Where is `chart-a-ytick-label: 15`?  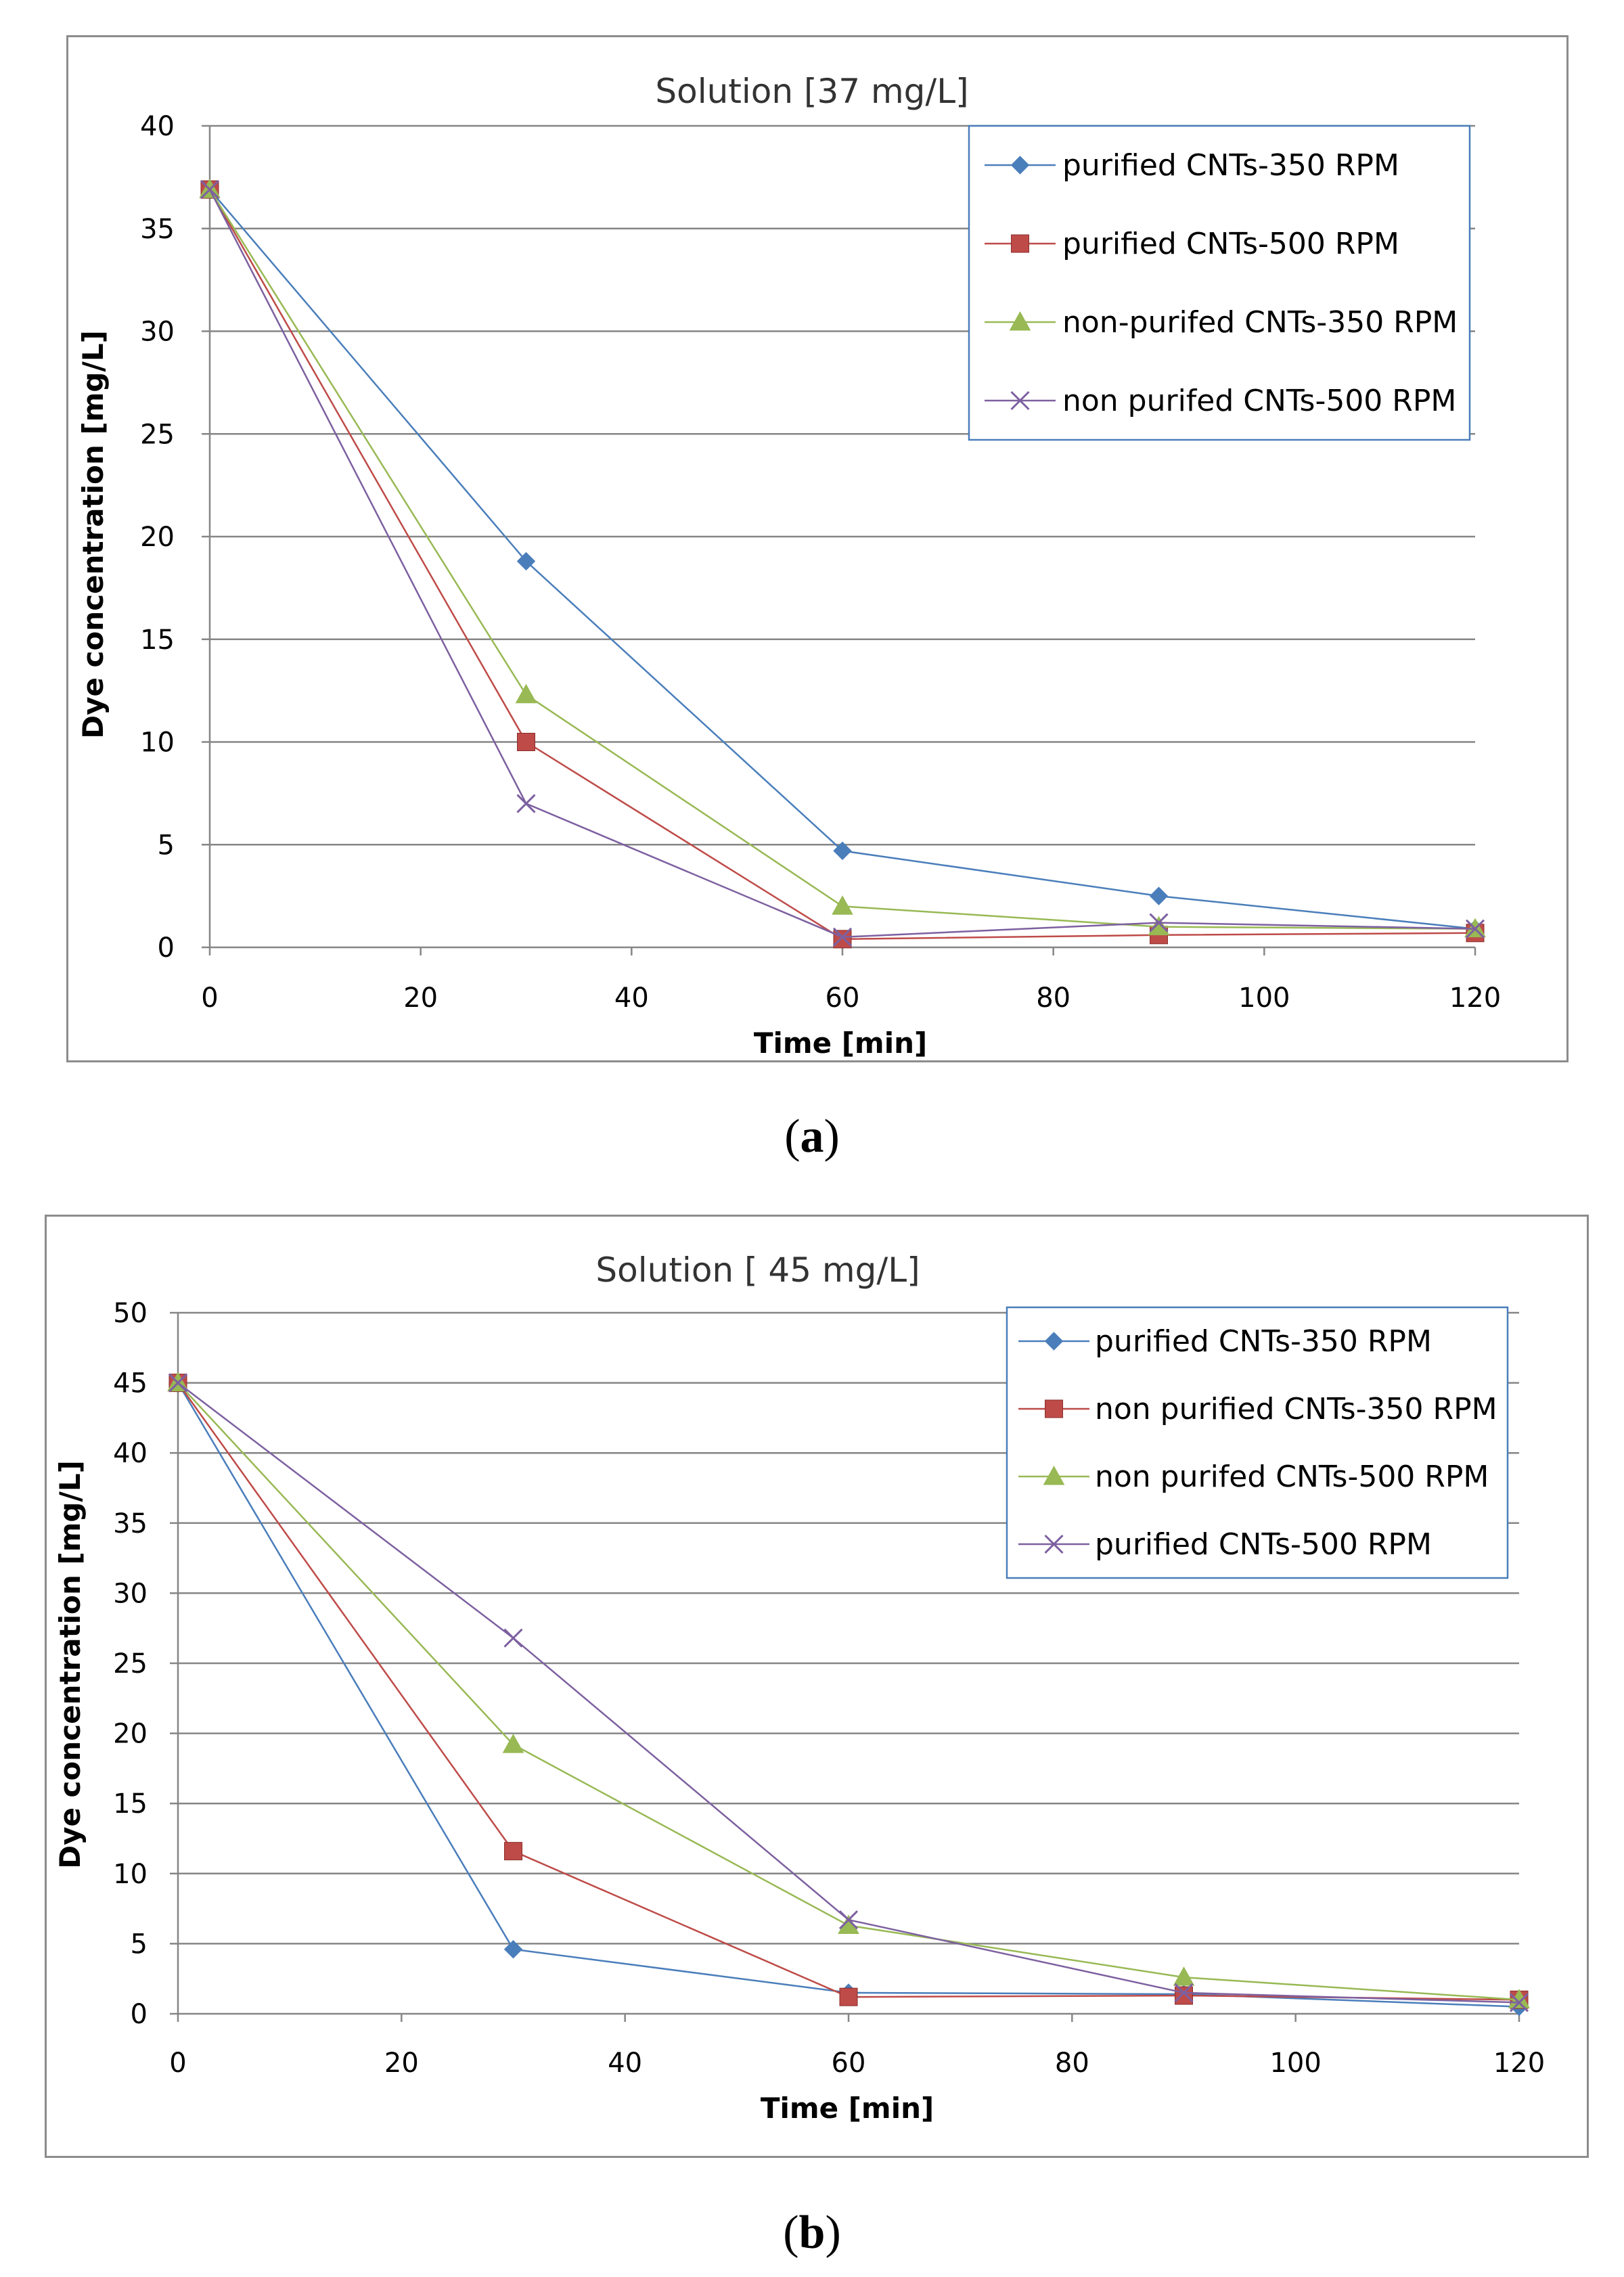
chart-a-ytick-label: 15 is located at coordinates (157, 640).